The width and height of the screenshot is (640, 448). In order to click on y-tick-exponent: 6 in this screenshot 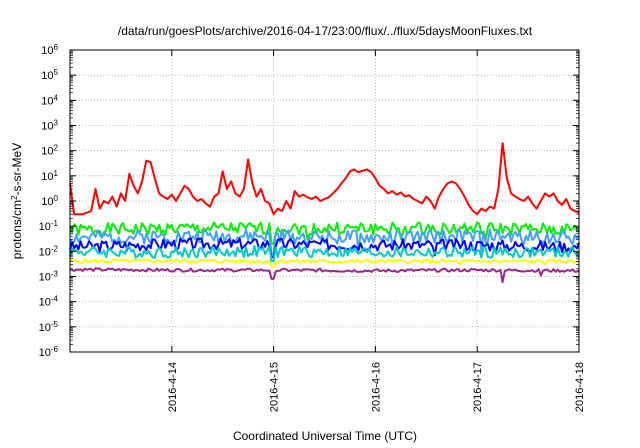, I will do `click(56, 47)`.